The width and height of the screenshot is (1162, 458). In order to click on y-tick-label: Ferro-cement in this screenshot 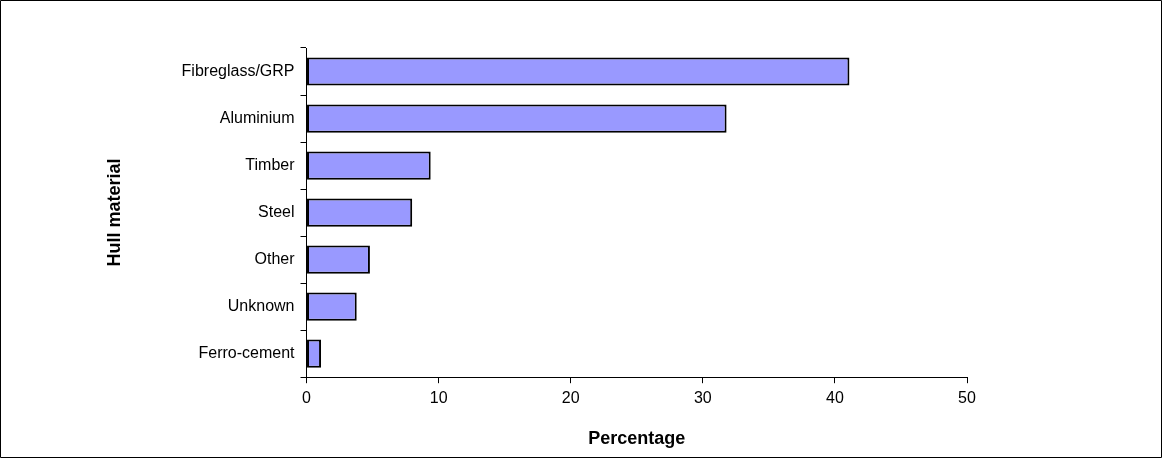, I will do `click(247, 353)`.